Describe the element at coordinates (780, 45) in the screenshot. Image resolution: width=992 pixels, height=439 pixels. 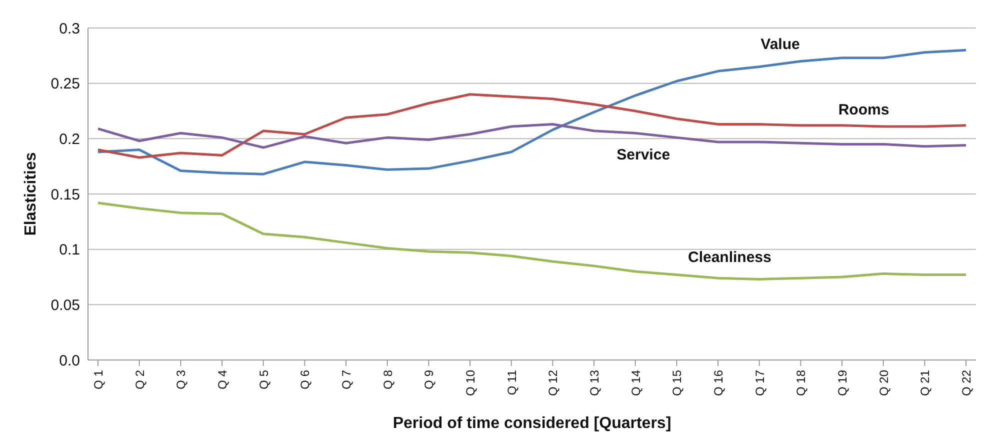
I see `series-label: Value` at that location.